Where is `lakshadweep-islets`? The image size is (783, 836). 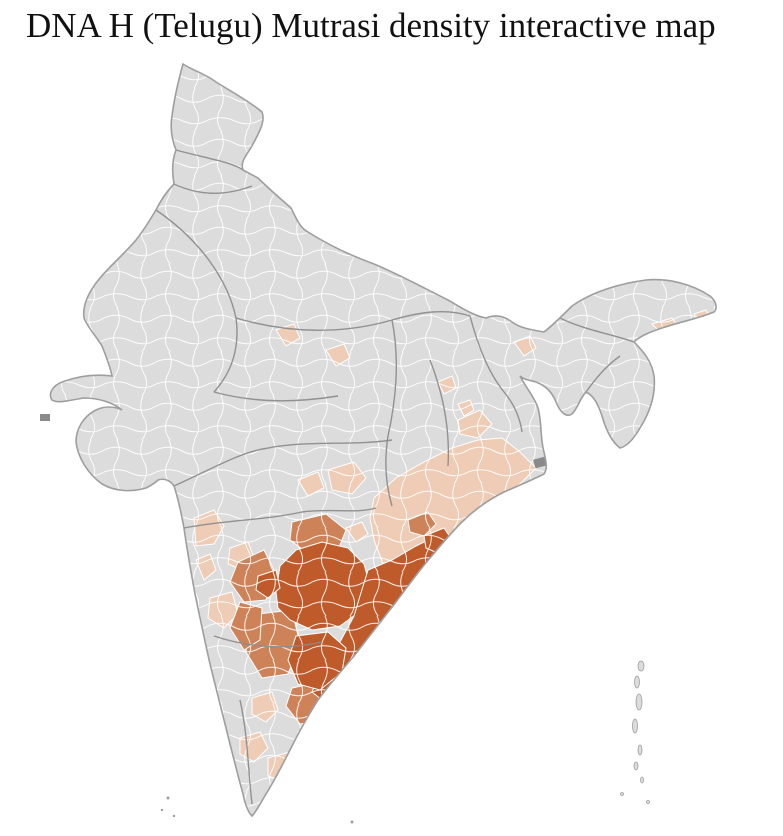 lakshadweep-islets is located at coordinates (257, 810).